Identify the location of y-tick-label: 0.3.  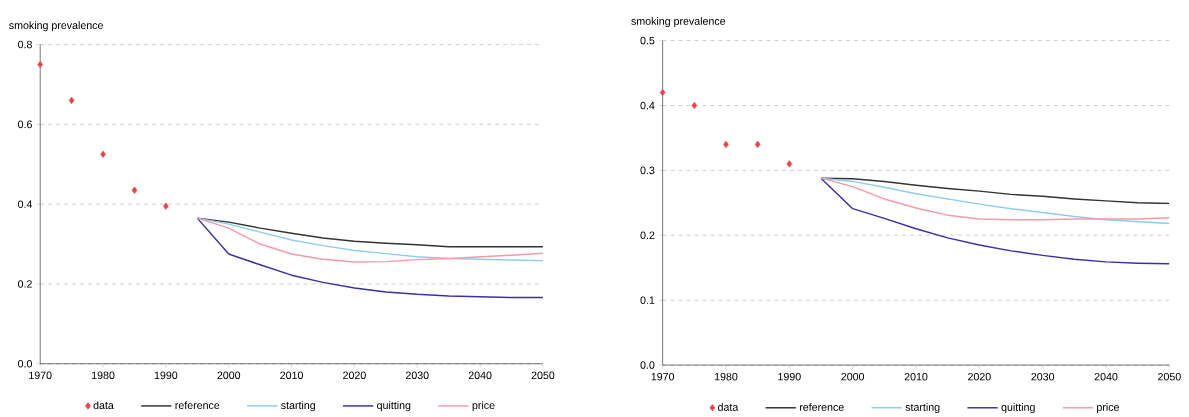
(647, 170).